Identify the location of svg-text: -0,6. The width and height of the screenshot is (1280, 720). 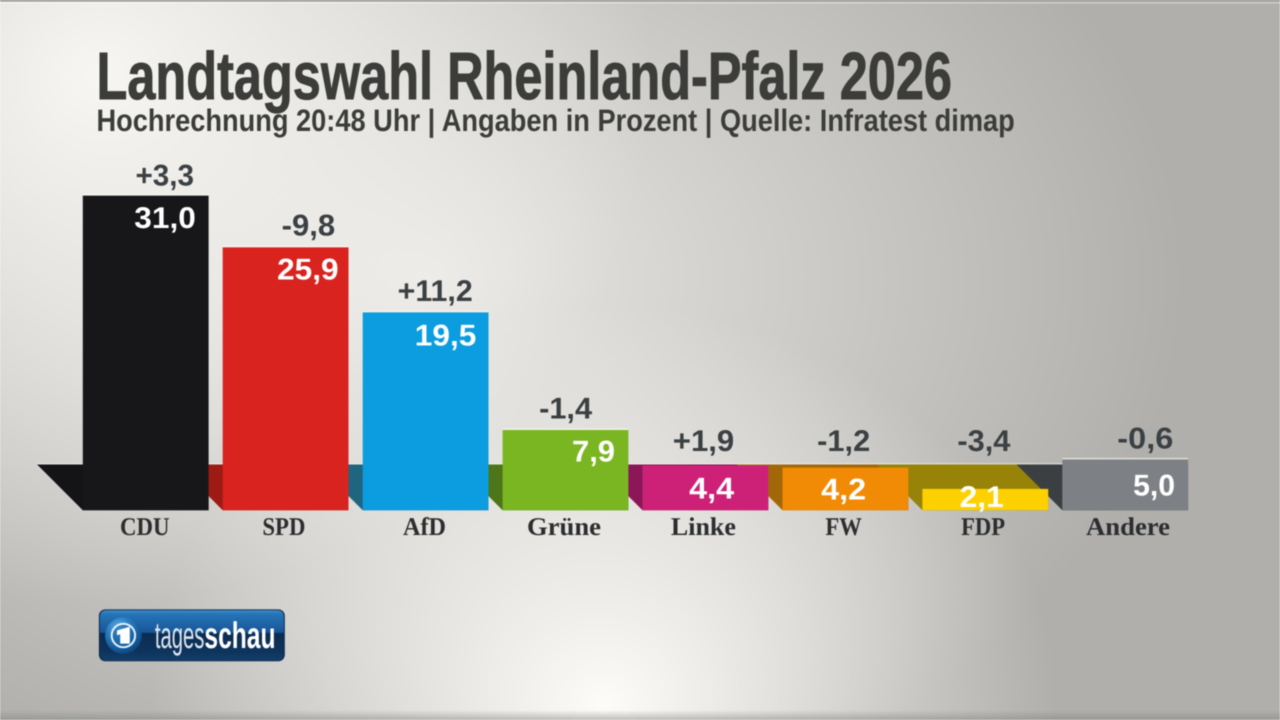
(1145, 438).